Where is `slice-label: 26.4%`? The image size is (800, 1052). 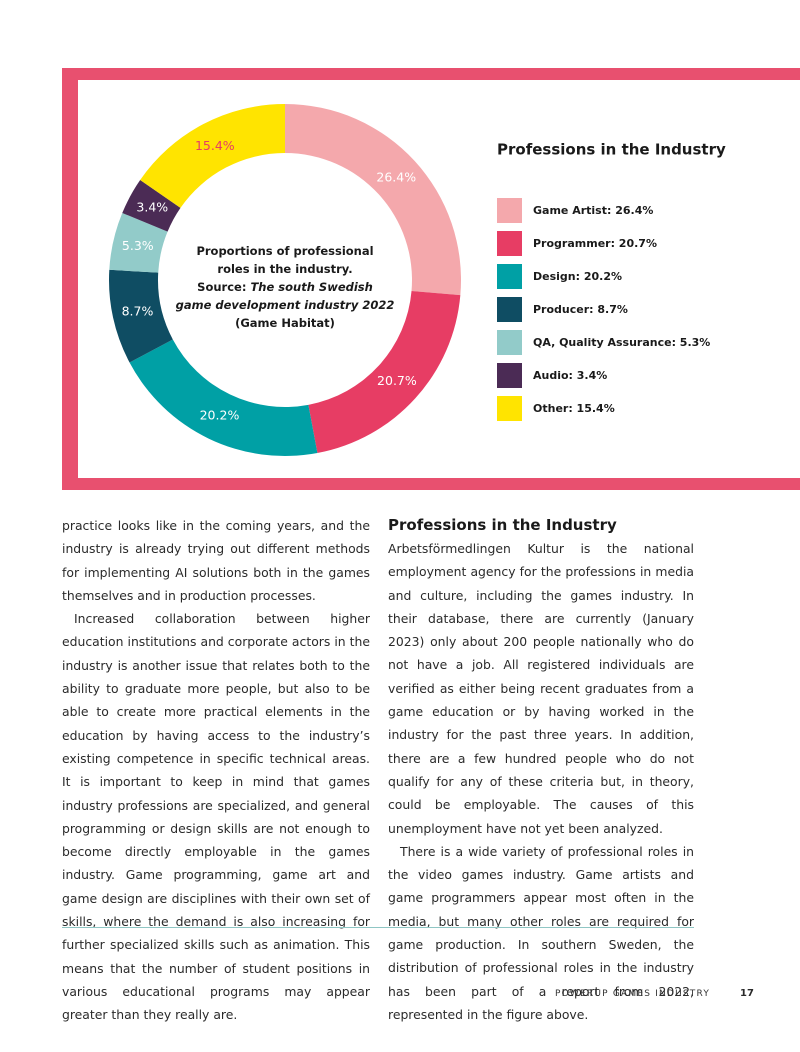
slice-label: 26.4% is located at coordinates (396, 176).